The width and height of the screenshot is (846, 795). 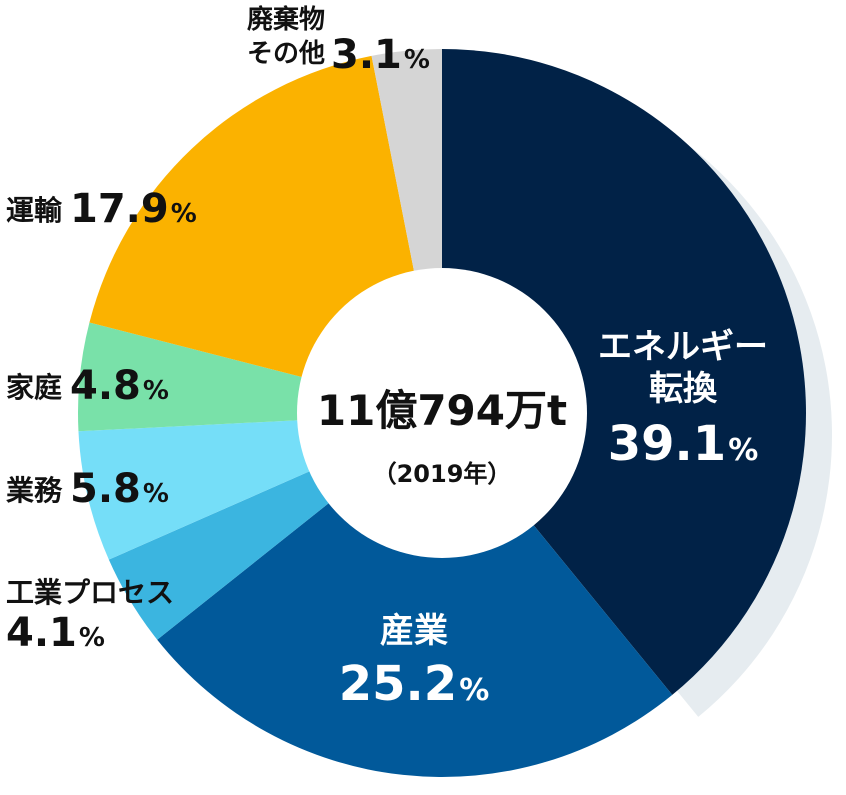 What do you see at coordinates (442, 410) in the screenshot?
I see `center-total-label: 11億794万t` at bounding box center [442, 410].